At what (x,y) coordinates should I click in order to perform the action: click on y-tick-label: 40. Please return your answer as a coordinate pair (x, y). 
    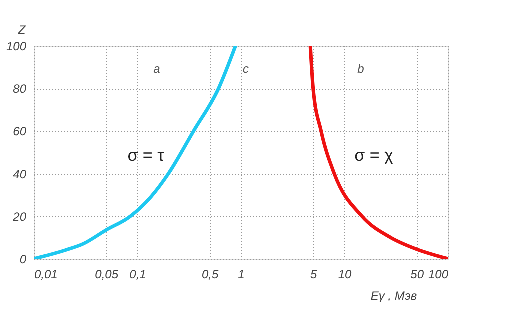
    Looking at the image, I should click on (20, 174).